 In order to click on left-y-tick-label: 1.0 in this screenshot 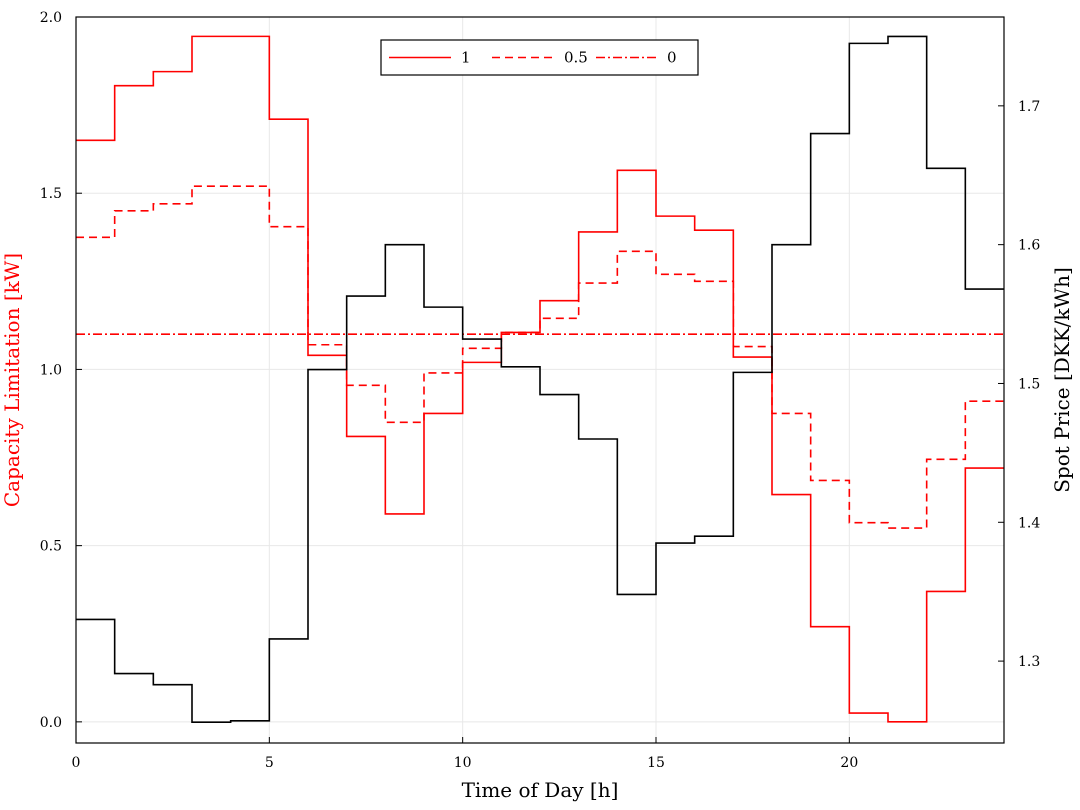, I will do `click(51, 370)`.